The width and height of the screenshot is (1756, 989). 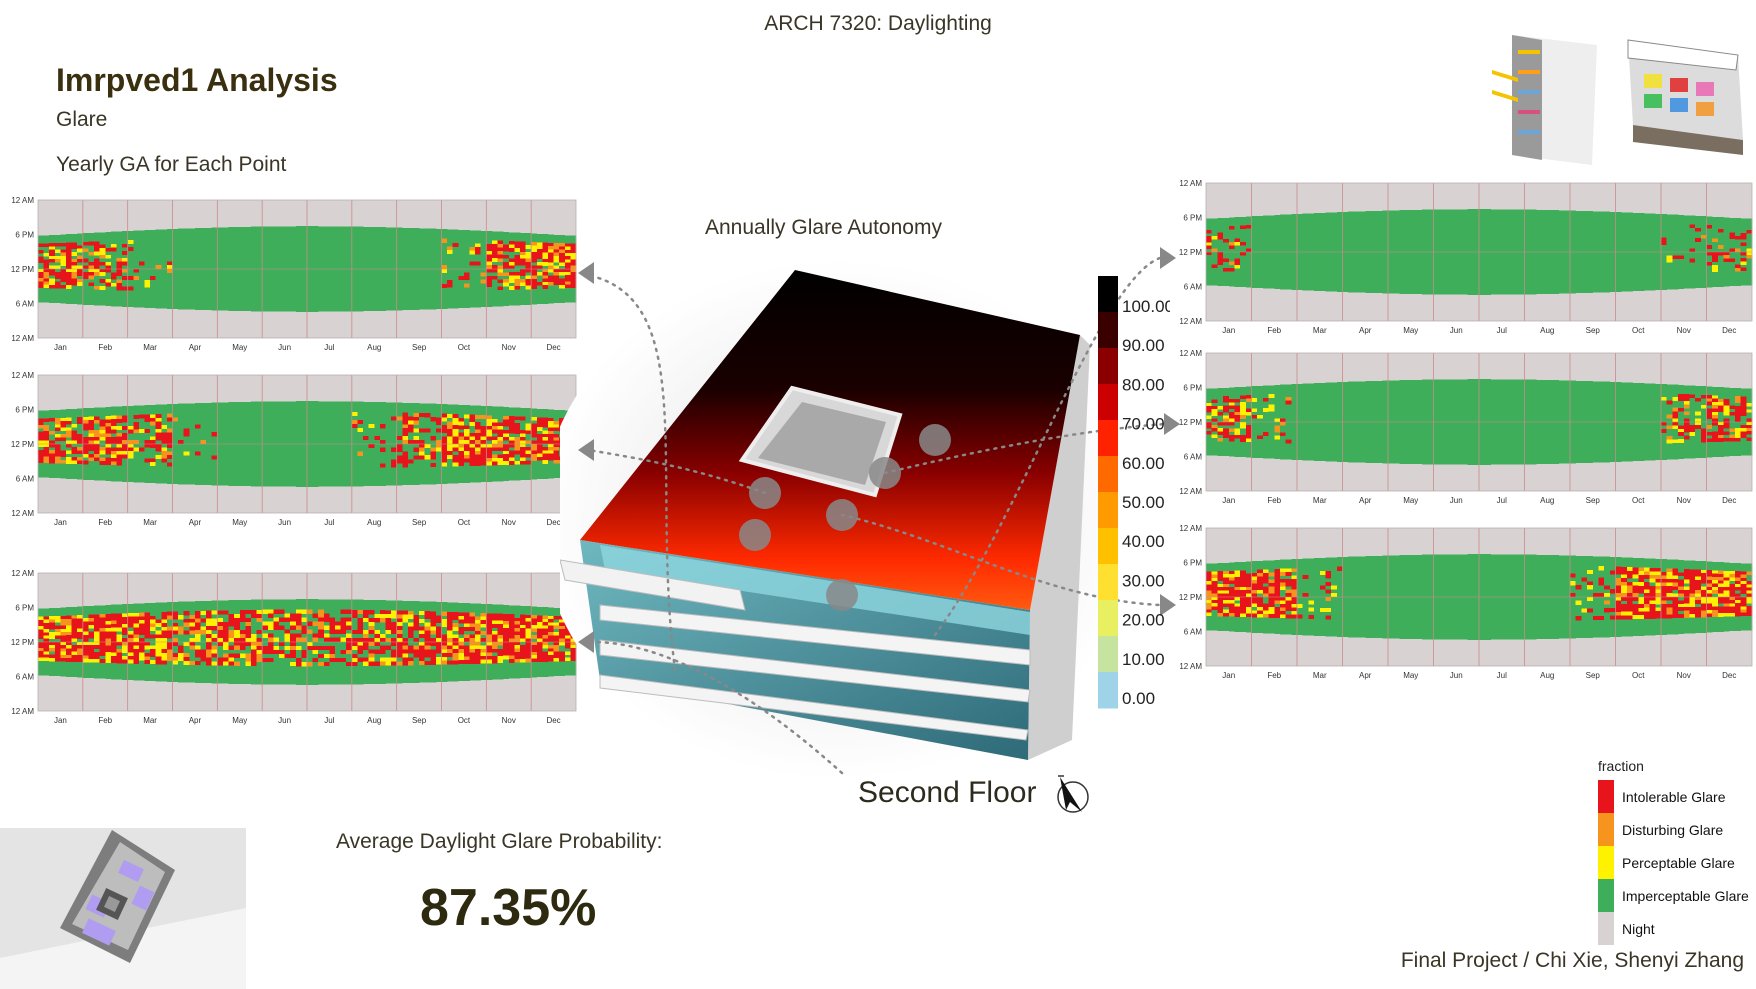 What do you see at coordinates (1684, 675) in the screenshot?
I see `heatmap-x-tick: Nov` at bounding box center [1684, 675].